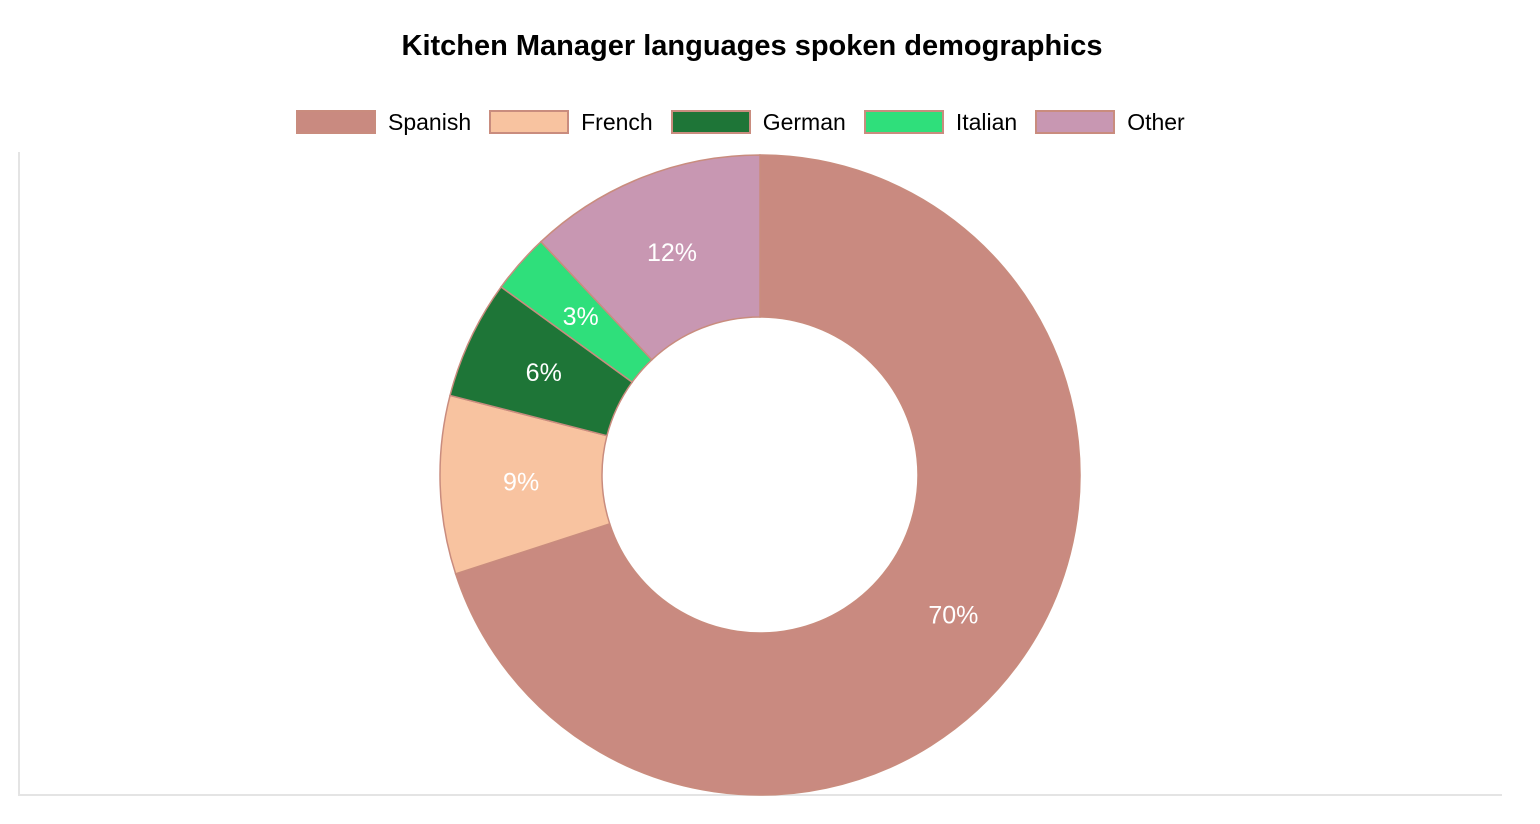 The width and height of the screenshot is (1540, 824). What do you see at coordinates (430, 121) in the screenshot?
I see `legend-label-spanish: Spanish` at bounding box center [430, 121].